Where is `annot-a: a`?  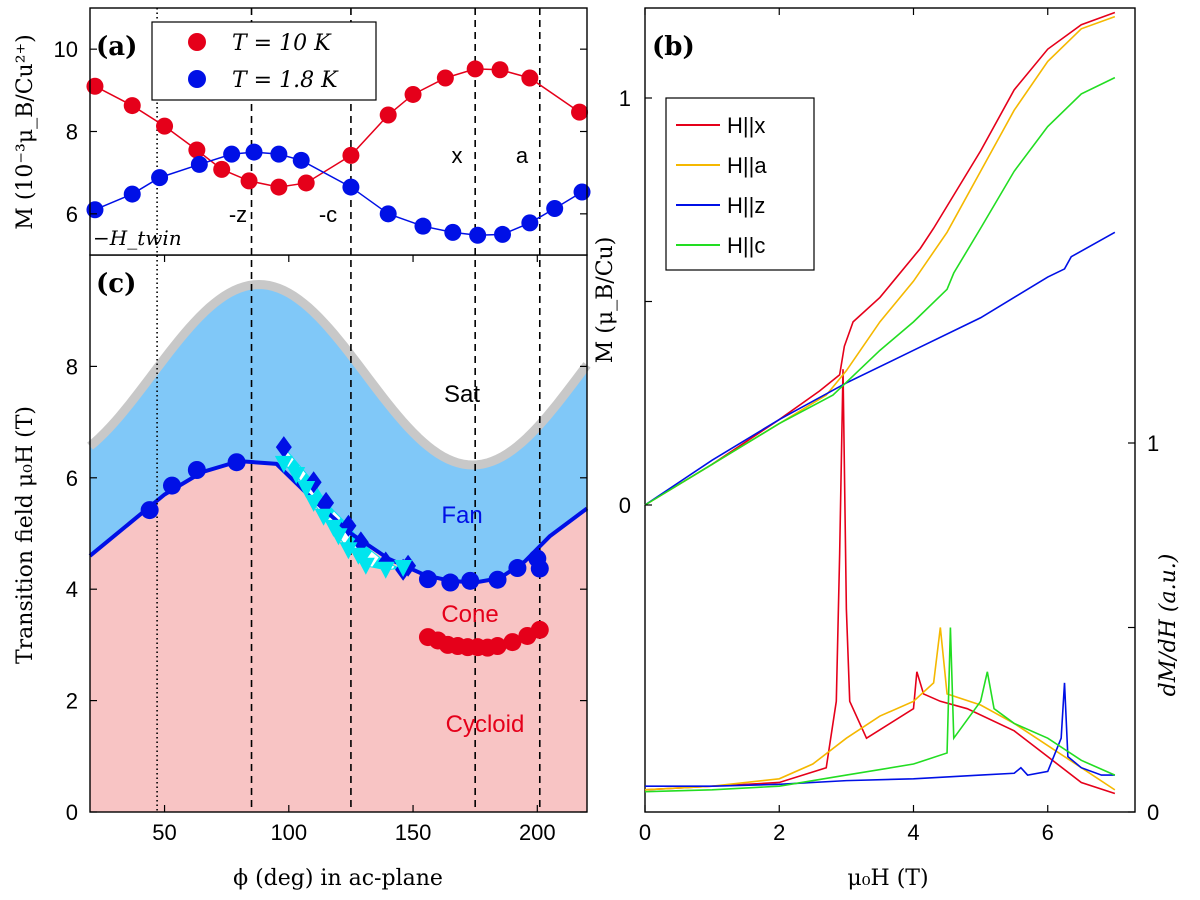
annot-a: a is located at coordinates (522, 155).